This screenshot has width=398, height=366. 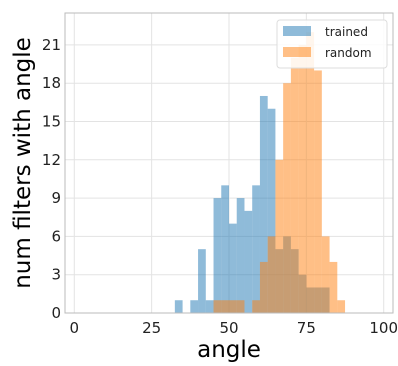 What do you see at coordinates (346, 32) in the screenshot?
I see `legend-label-trained: trained` at bounding box center [346, 32].